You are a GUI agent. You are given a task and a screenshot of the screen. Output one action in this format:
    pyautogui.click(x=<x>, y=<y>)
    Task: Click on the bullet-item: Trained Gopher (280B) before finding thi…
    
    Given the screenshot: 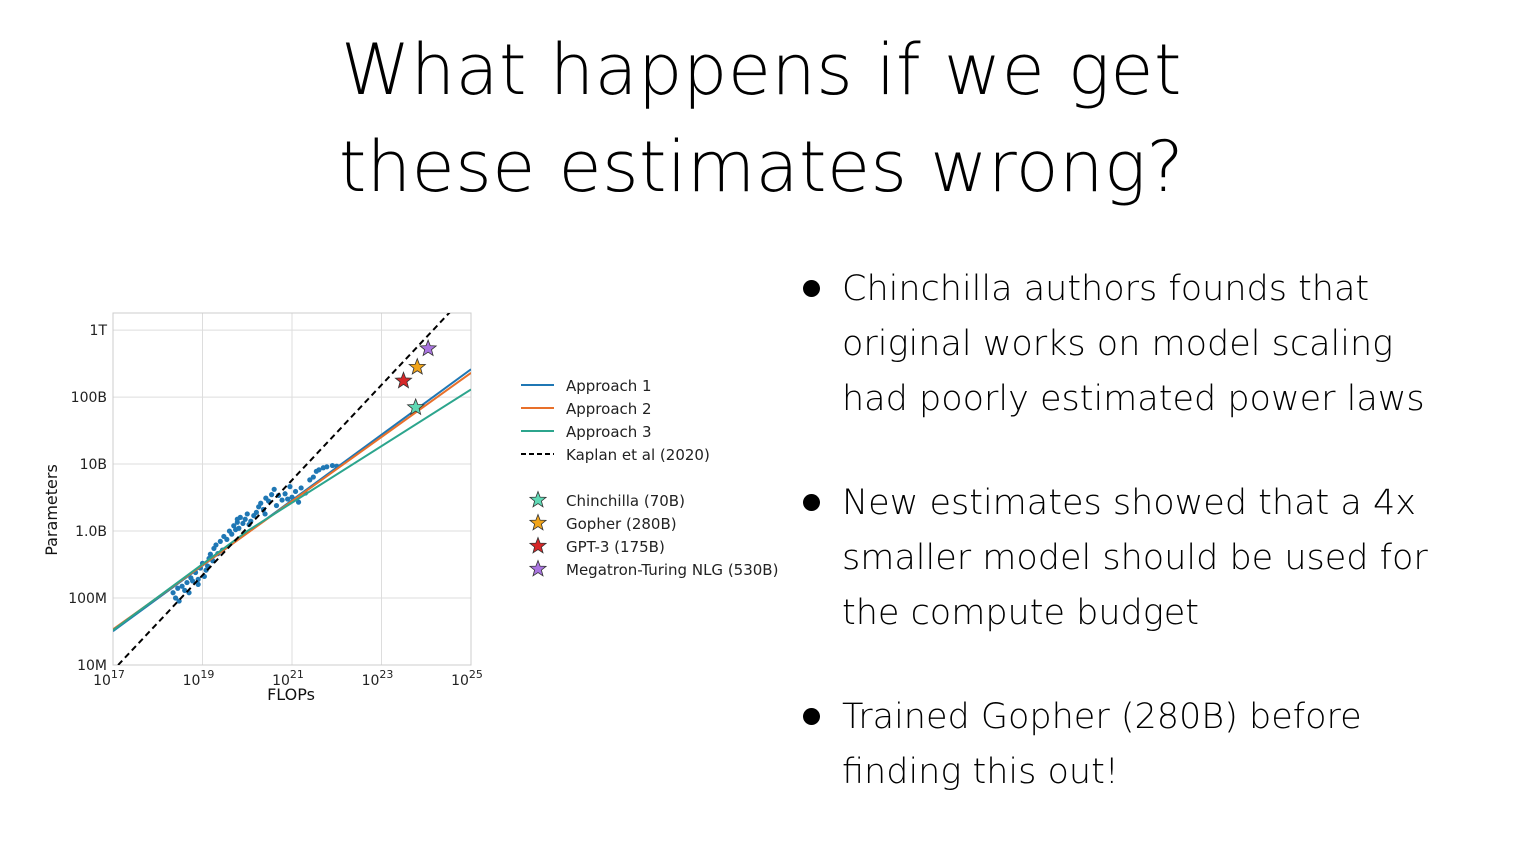 What is the action you would take?
    pyautogui.click(x=1150, y=745)
    